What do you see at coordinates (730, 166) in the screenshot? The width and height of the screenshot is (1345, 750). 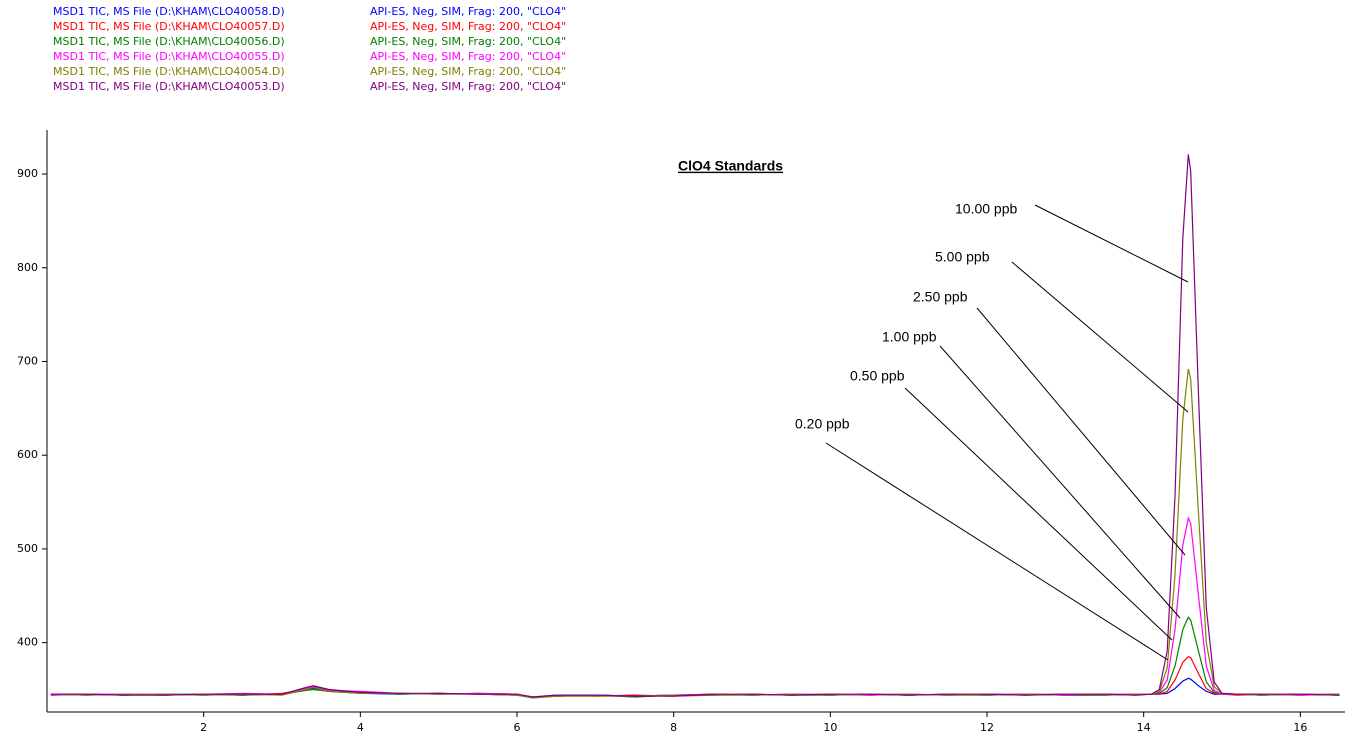 I see `chart-title: ClO4 Standards` at bounding box center [730, 166].